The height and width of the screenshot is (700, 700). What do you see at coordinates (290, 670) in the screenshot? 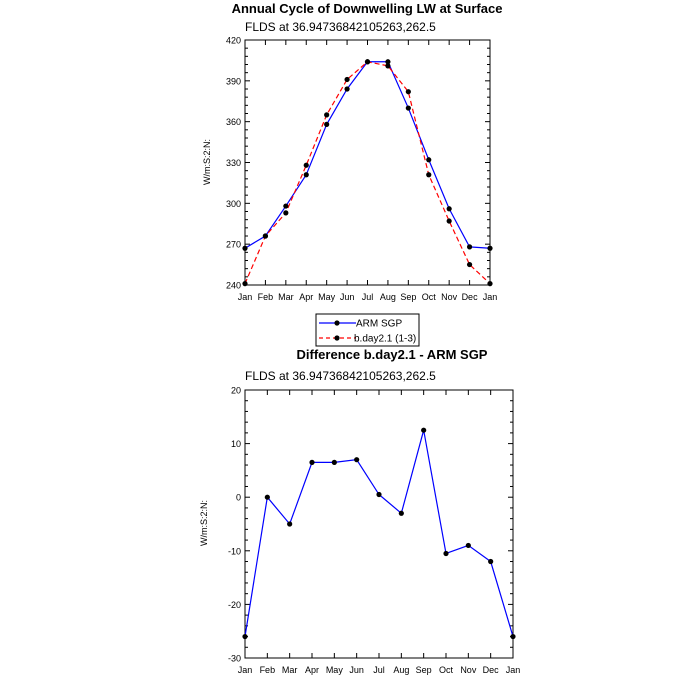
I see `bottom-chart-xtick-label: Mar` at bounding box center [290, 670].